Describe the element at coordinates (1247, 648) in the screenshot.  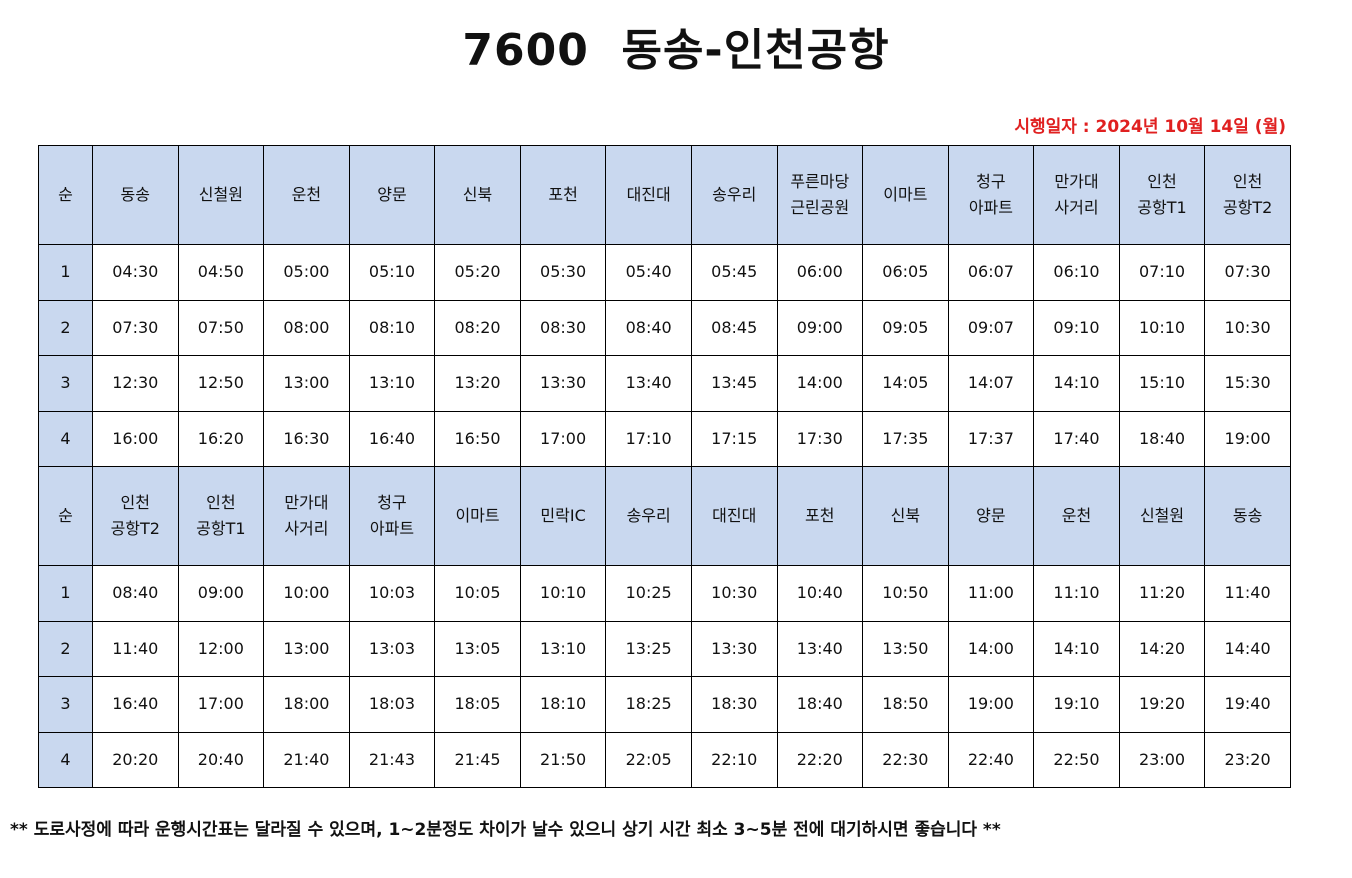
I see `time-cell: 14:40` at that location.